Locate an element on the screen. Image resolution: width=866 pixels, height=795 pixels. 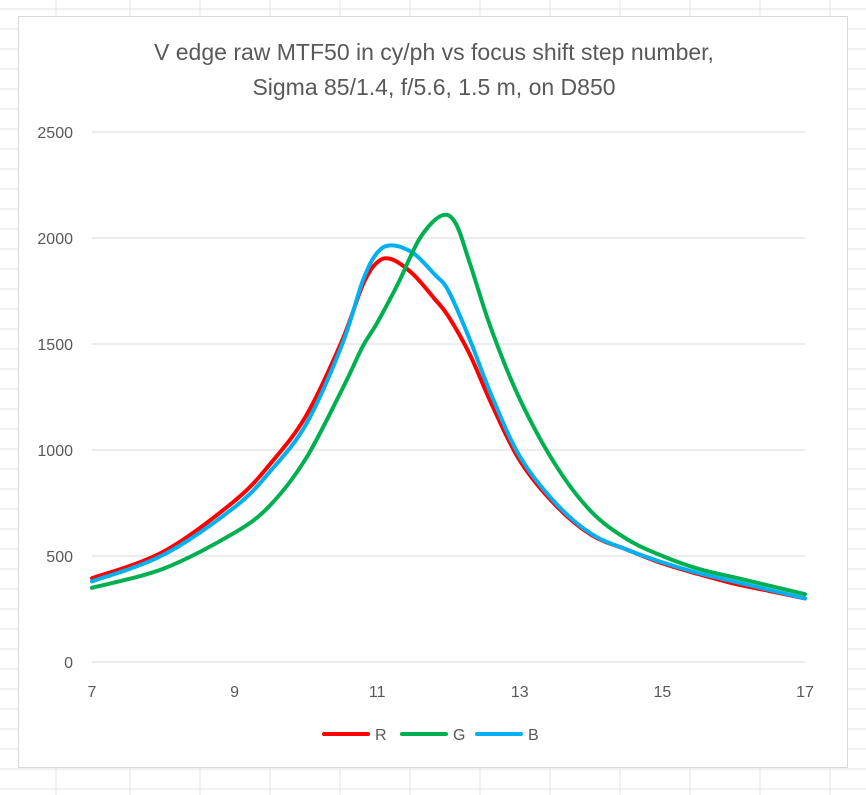
x-tick-label: 11 is located at coordinates (377, 692).